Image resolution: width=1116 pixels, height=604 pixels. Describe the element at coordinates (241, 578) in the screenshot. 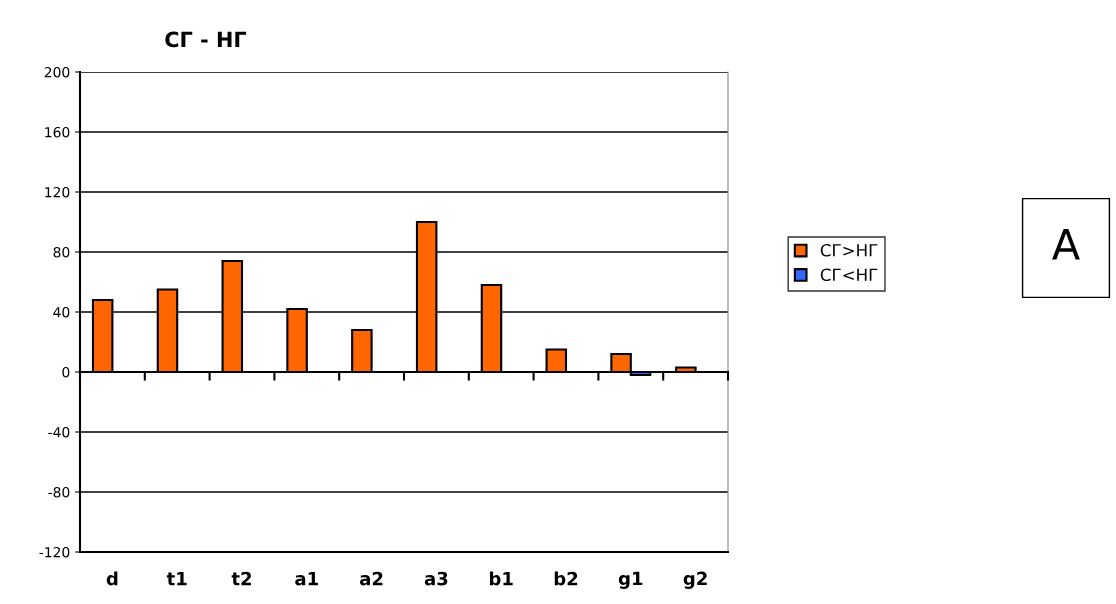

I see `x-tick-label: t2` at that location.